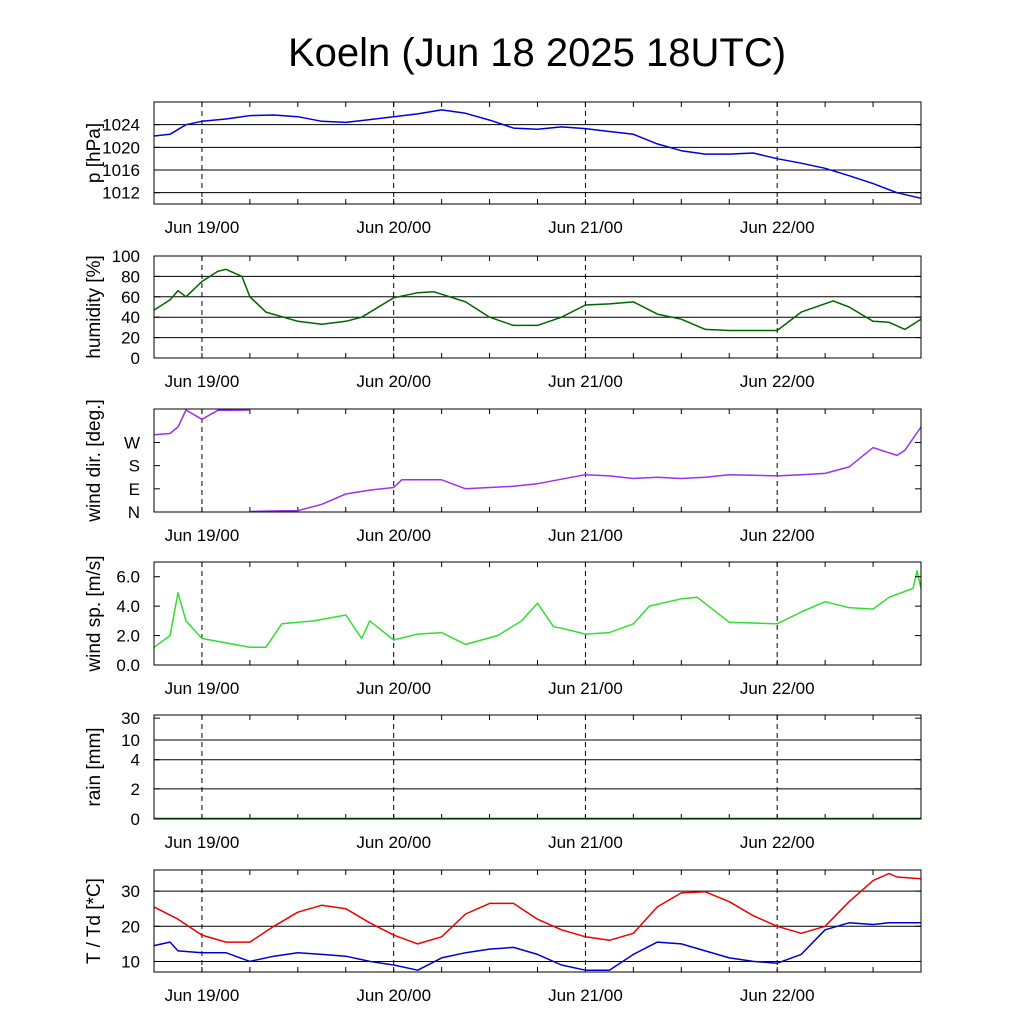 This screenshot has height=1029, width=1024. I want to click on y-axis-label: wind dir. [deg.], so click(94, 461).